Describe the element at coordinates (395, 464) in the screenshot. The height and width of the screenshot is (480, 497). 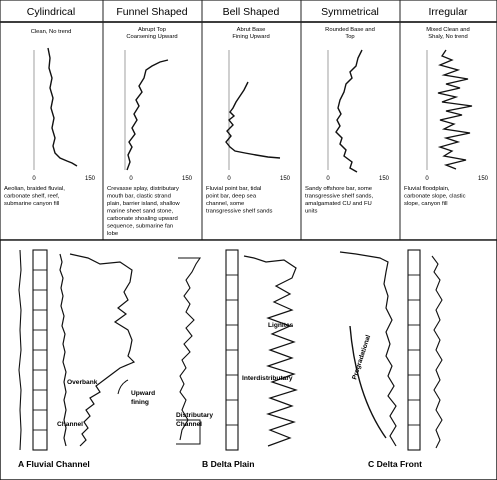
I see `caption-delta-front: C Delta Front` at that location.